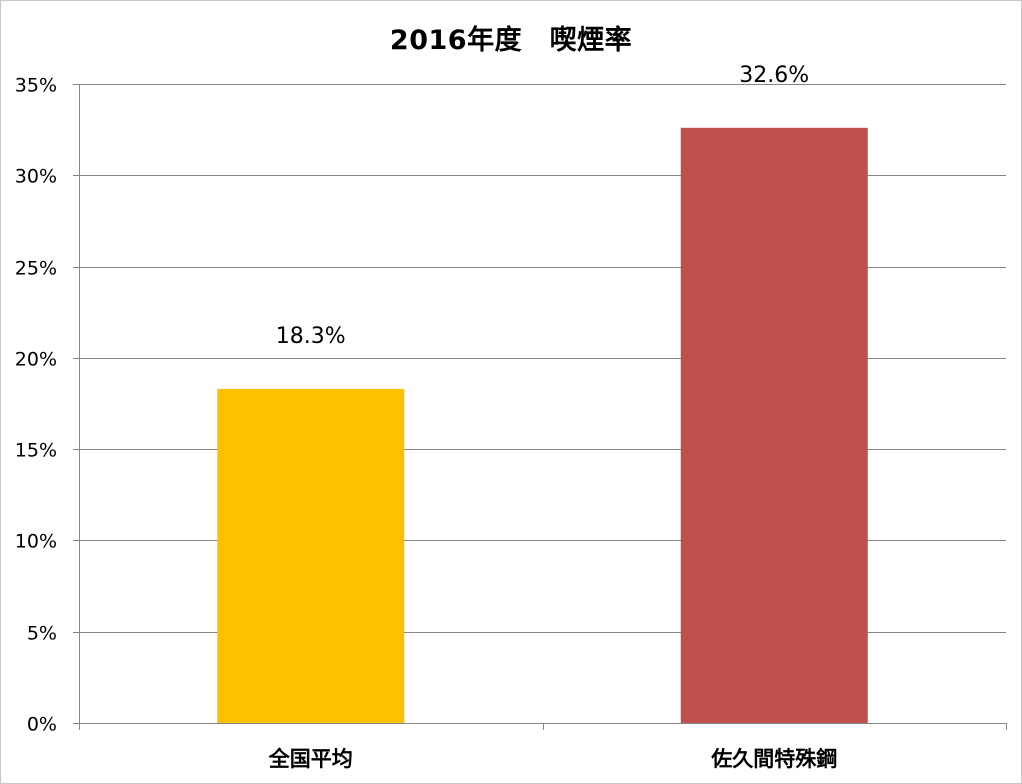 This screenshot has width=1022, height=784. I want to click on y-tick-label: 0%, so click(42, 725).